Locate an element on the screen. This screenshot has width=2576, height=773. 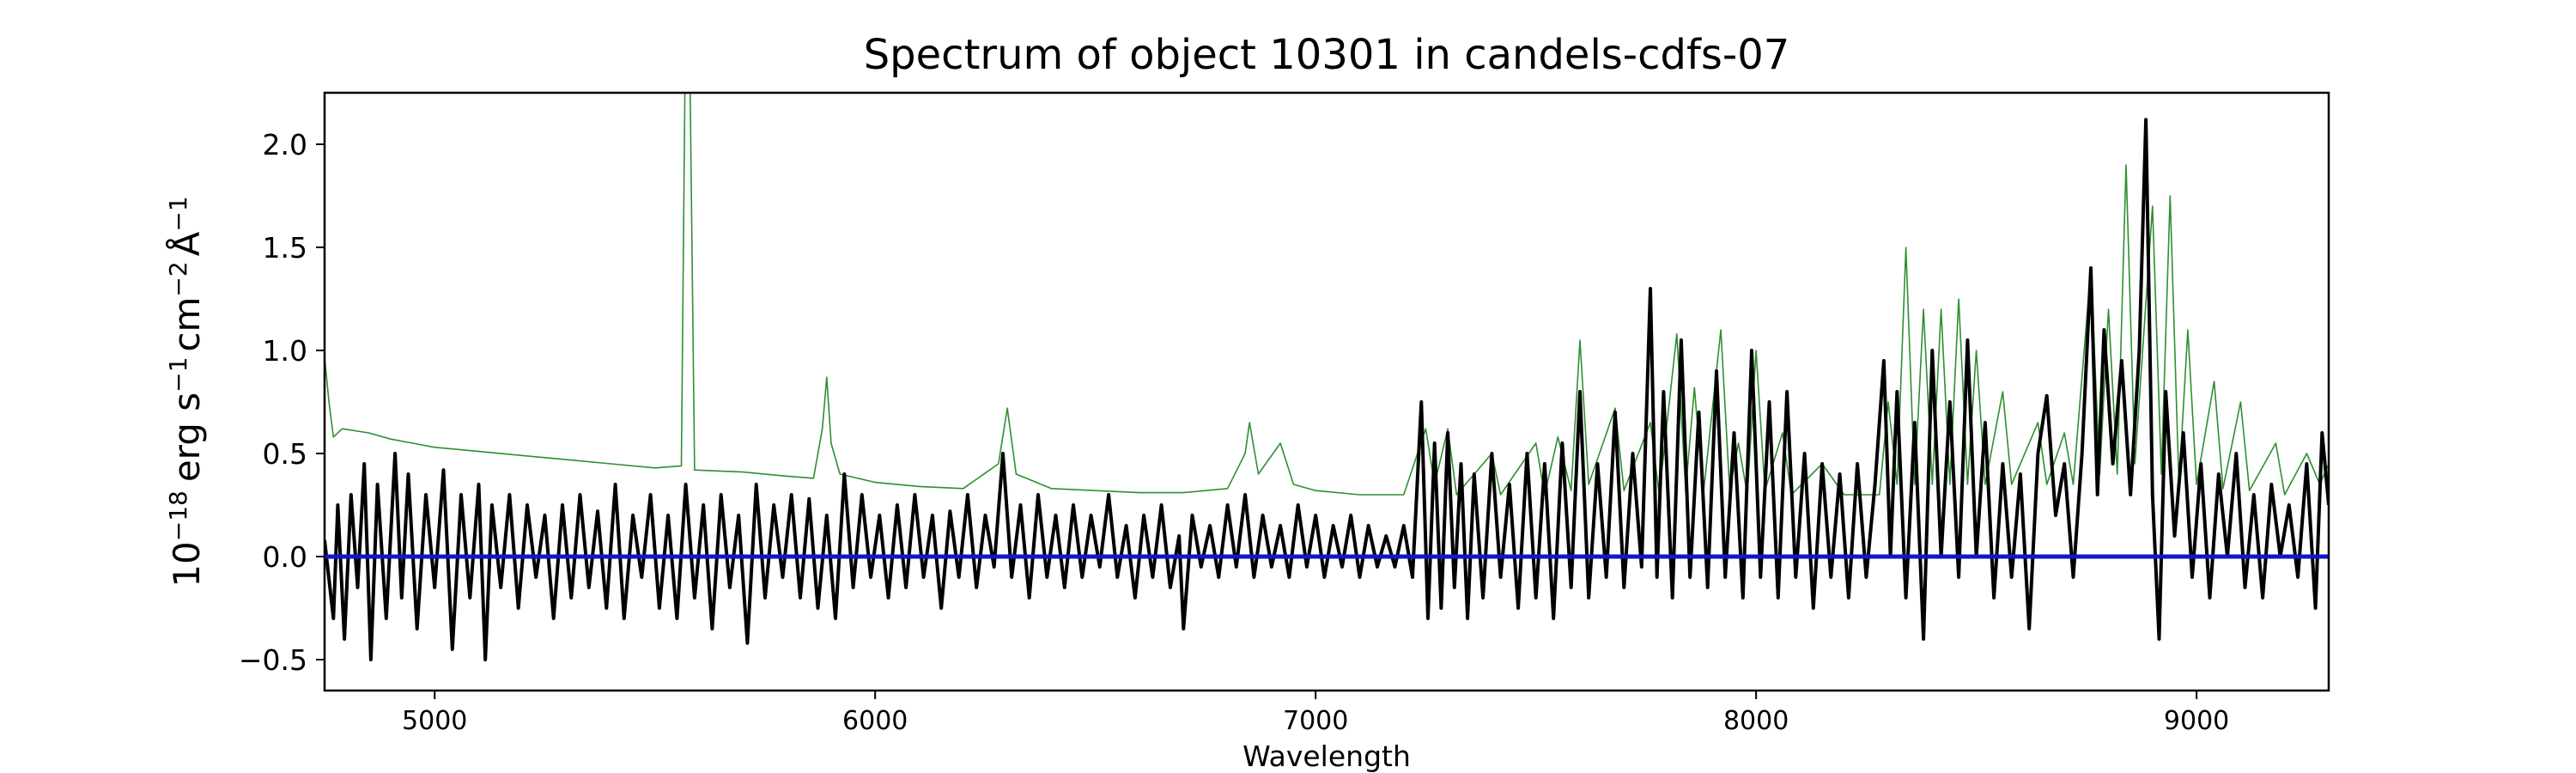
x-axis-ticks: 5000 6000 7000 8000 9000 is located at coordinates (1316, 713).